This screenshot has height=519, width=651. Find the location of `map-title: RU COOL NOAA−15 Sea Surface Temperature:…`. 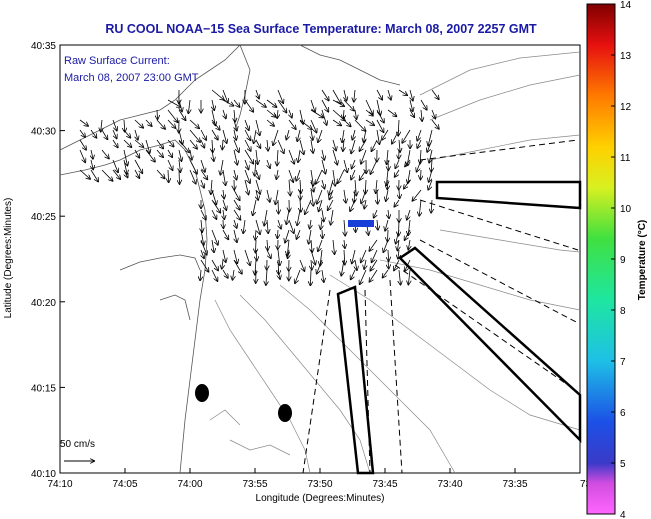

map-title: RU COOL NOAA−15 Sea Surface Temperature:… is located at coordinates (321, 29).